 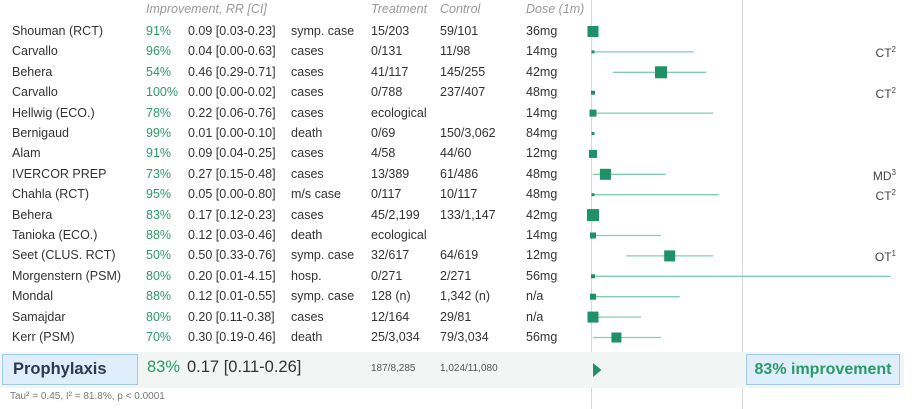 What do you see at coordinates (164, 367) in the screenshot?
I see `summary-improvement: 83%` at bounding box center [164, 367].